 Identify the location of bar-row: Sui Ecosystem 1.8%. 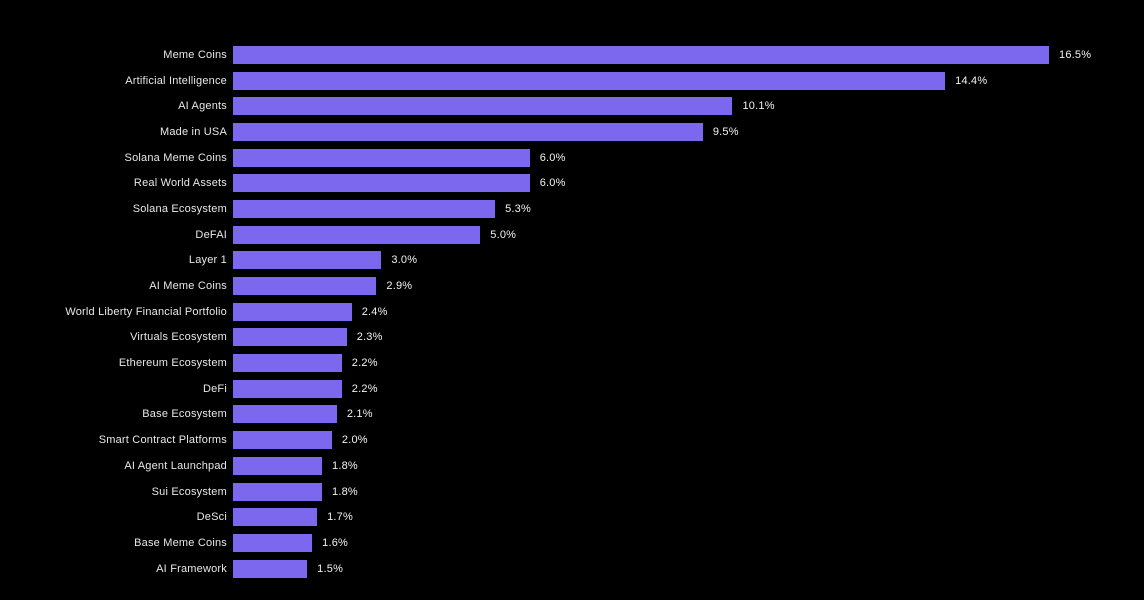
(572, 492).